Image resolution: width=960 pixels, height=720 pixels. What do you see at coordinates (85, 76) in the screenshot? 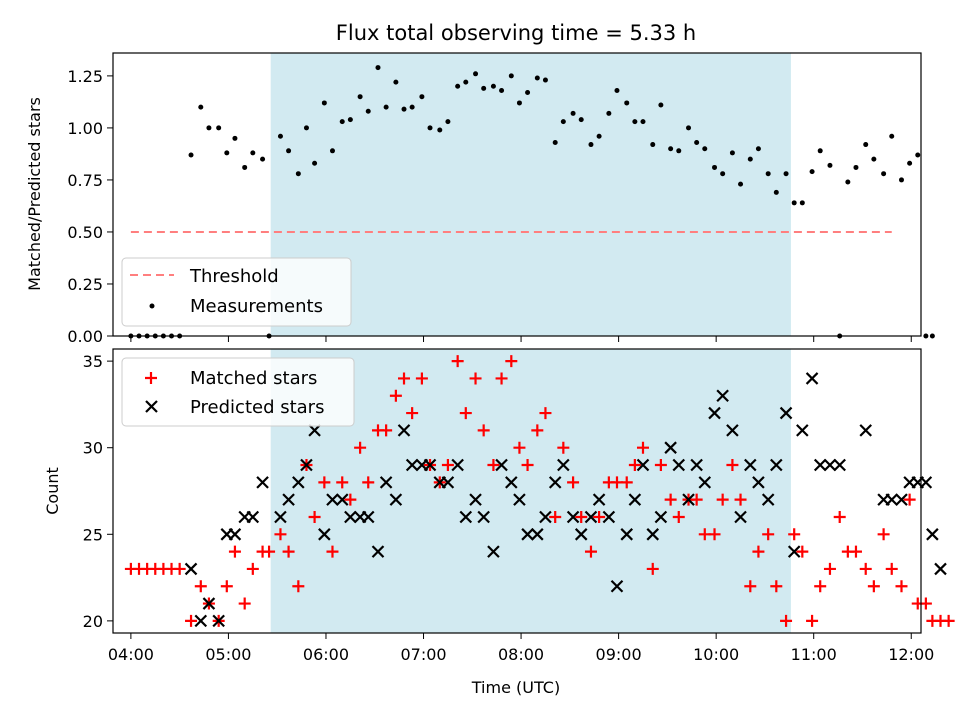
I see `ratio-y-tick-label: 1.25` at bounding box center [85, 76].